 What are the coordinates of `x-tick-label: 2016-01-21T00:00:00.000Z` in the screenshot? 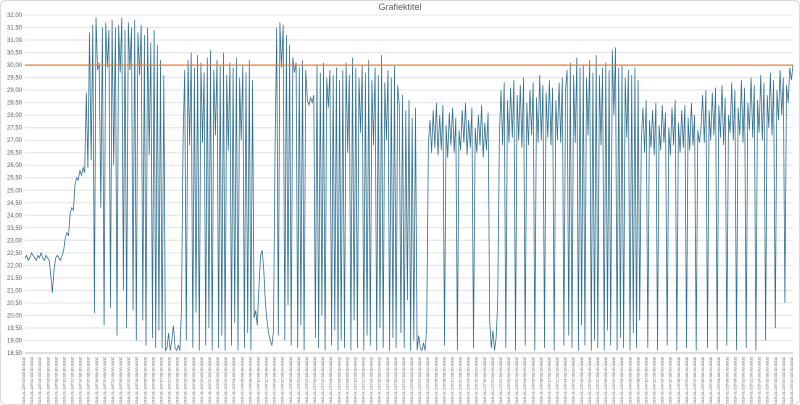 It's located at (314, 380).